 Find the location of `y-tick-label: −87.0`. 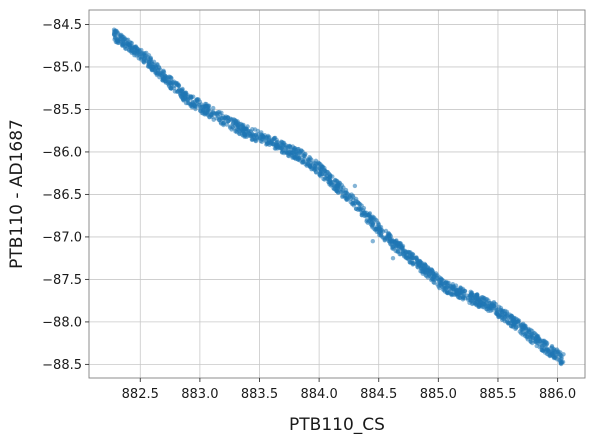

y-tick-label: −87.0 is located at coordinates (62, 237).